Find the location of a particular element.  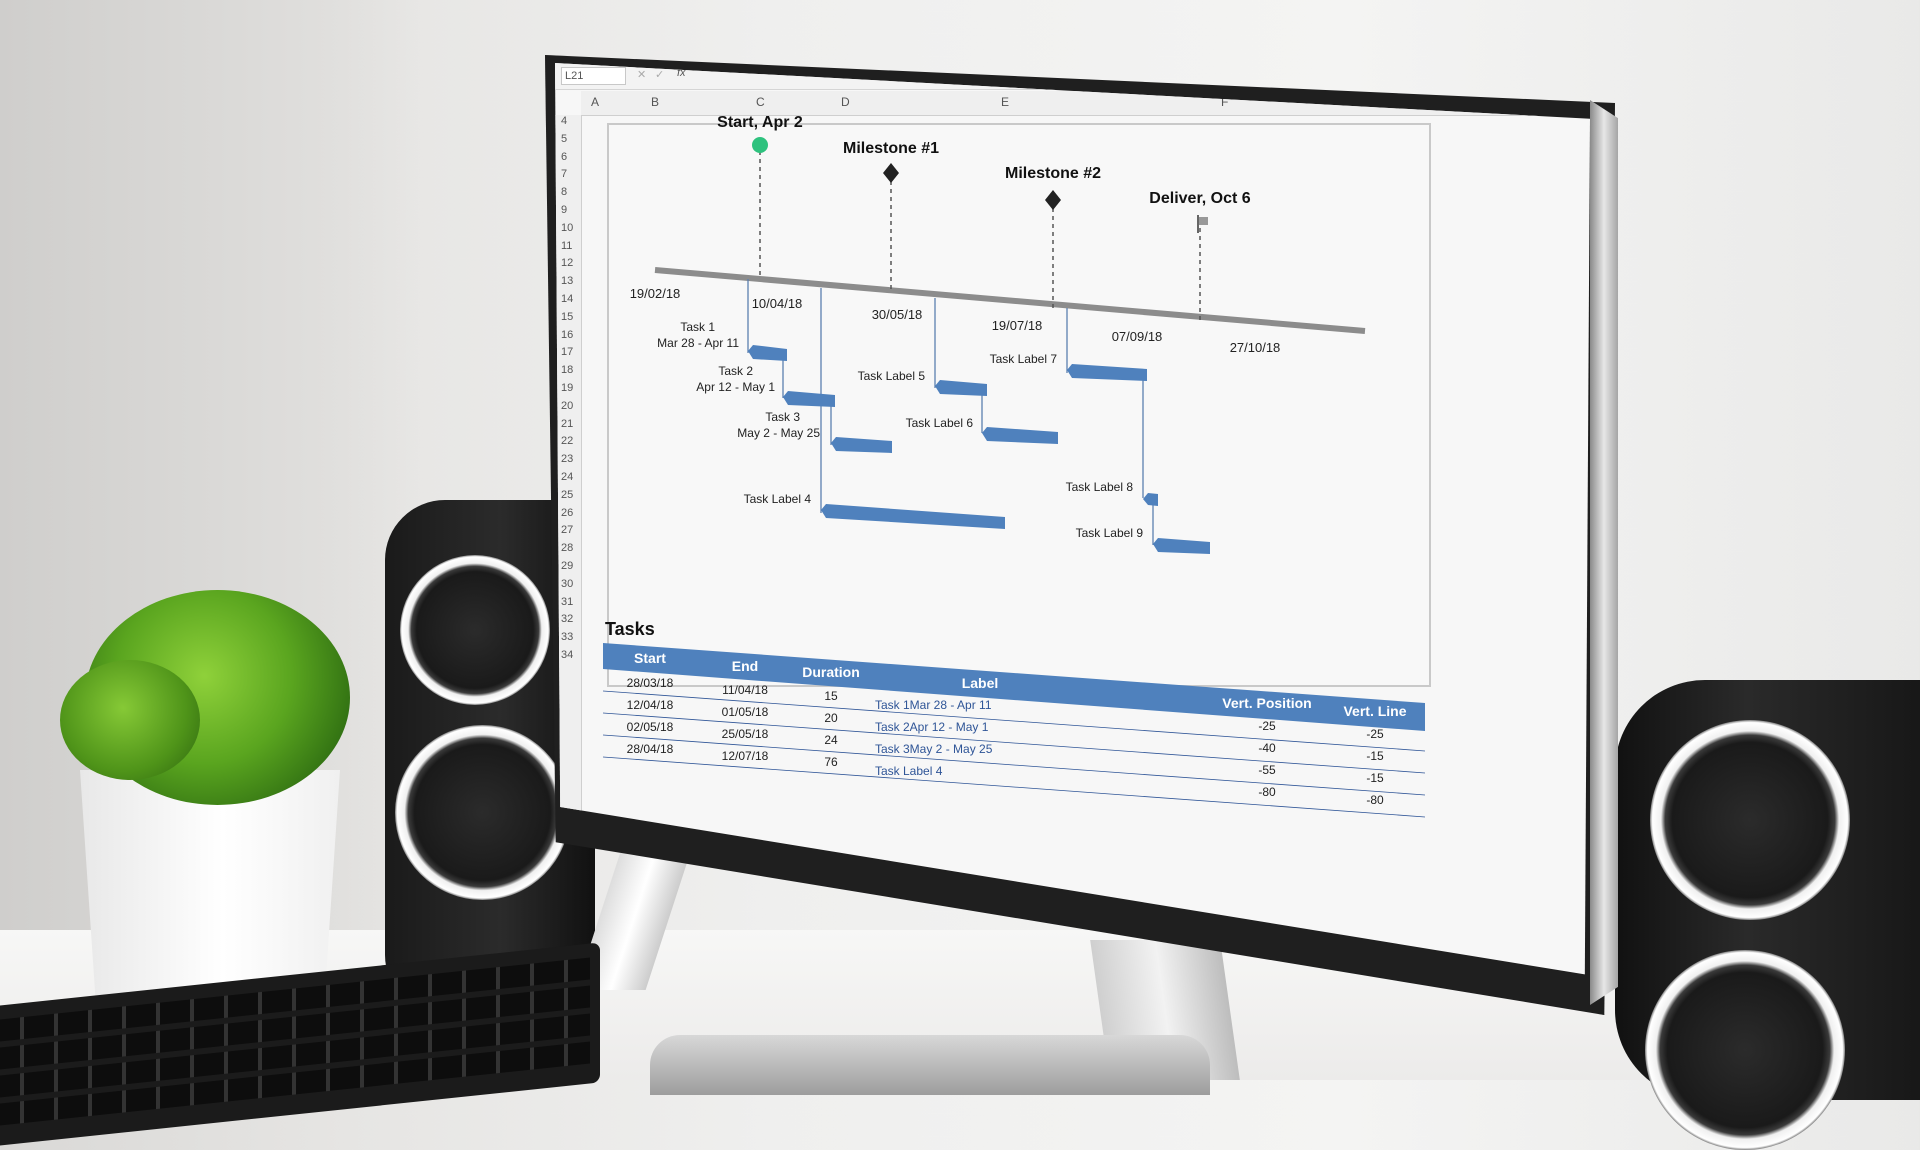

row-number: 33 is located at coordinates (567, 637).